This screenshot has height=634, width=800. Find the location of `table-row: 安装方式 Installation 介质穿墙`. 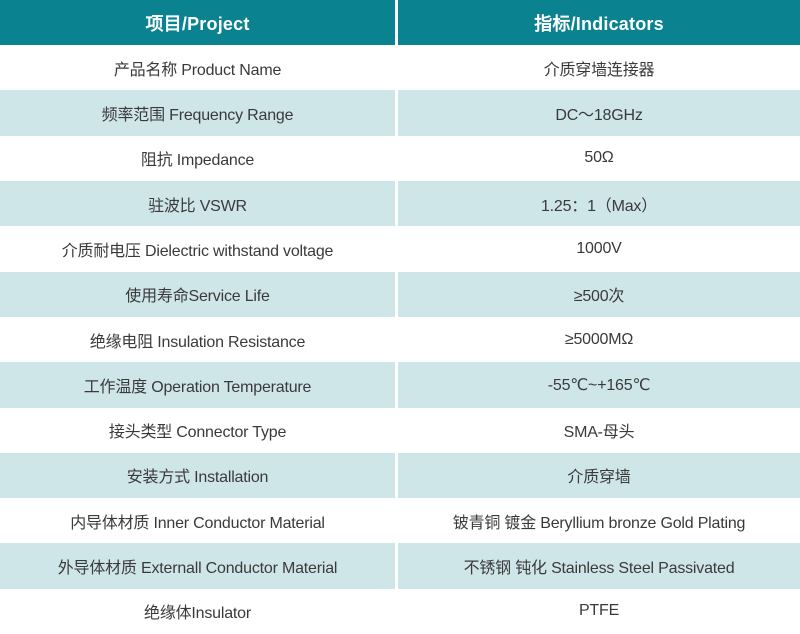

table-row: 安装方式 Installation 介质穿墙 is located at coordinates (400, 475).